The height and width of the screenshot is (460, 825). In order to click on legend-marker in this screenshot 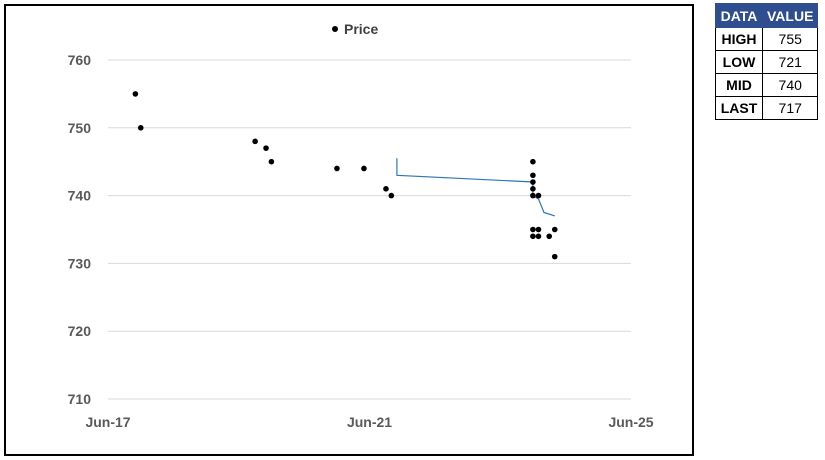, I will do `click(335, 29)`.